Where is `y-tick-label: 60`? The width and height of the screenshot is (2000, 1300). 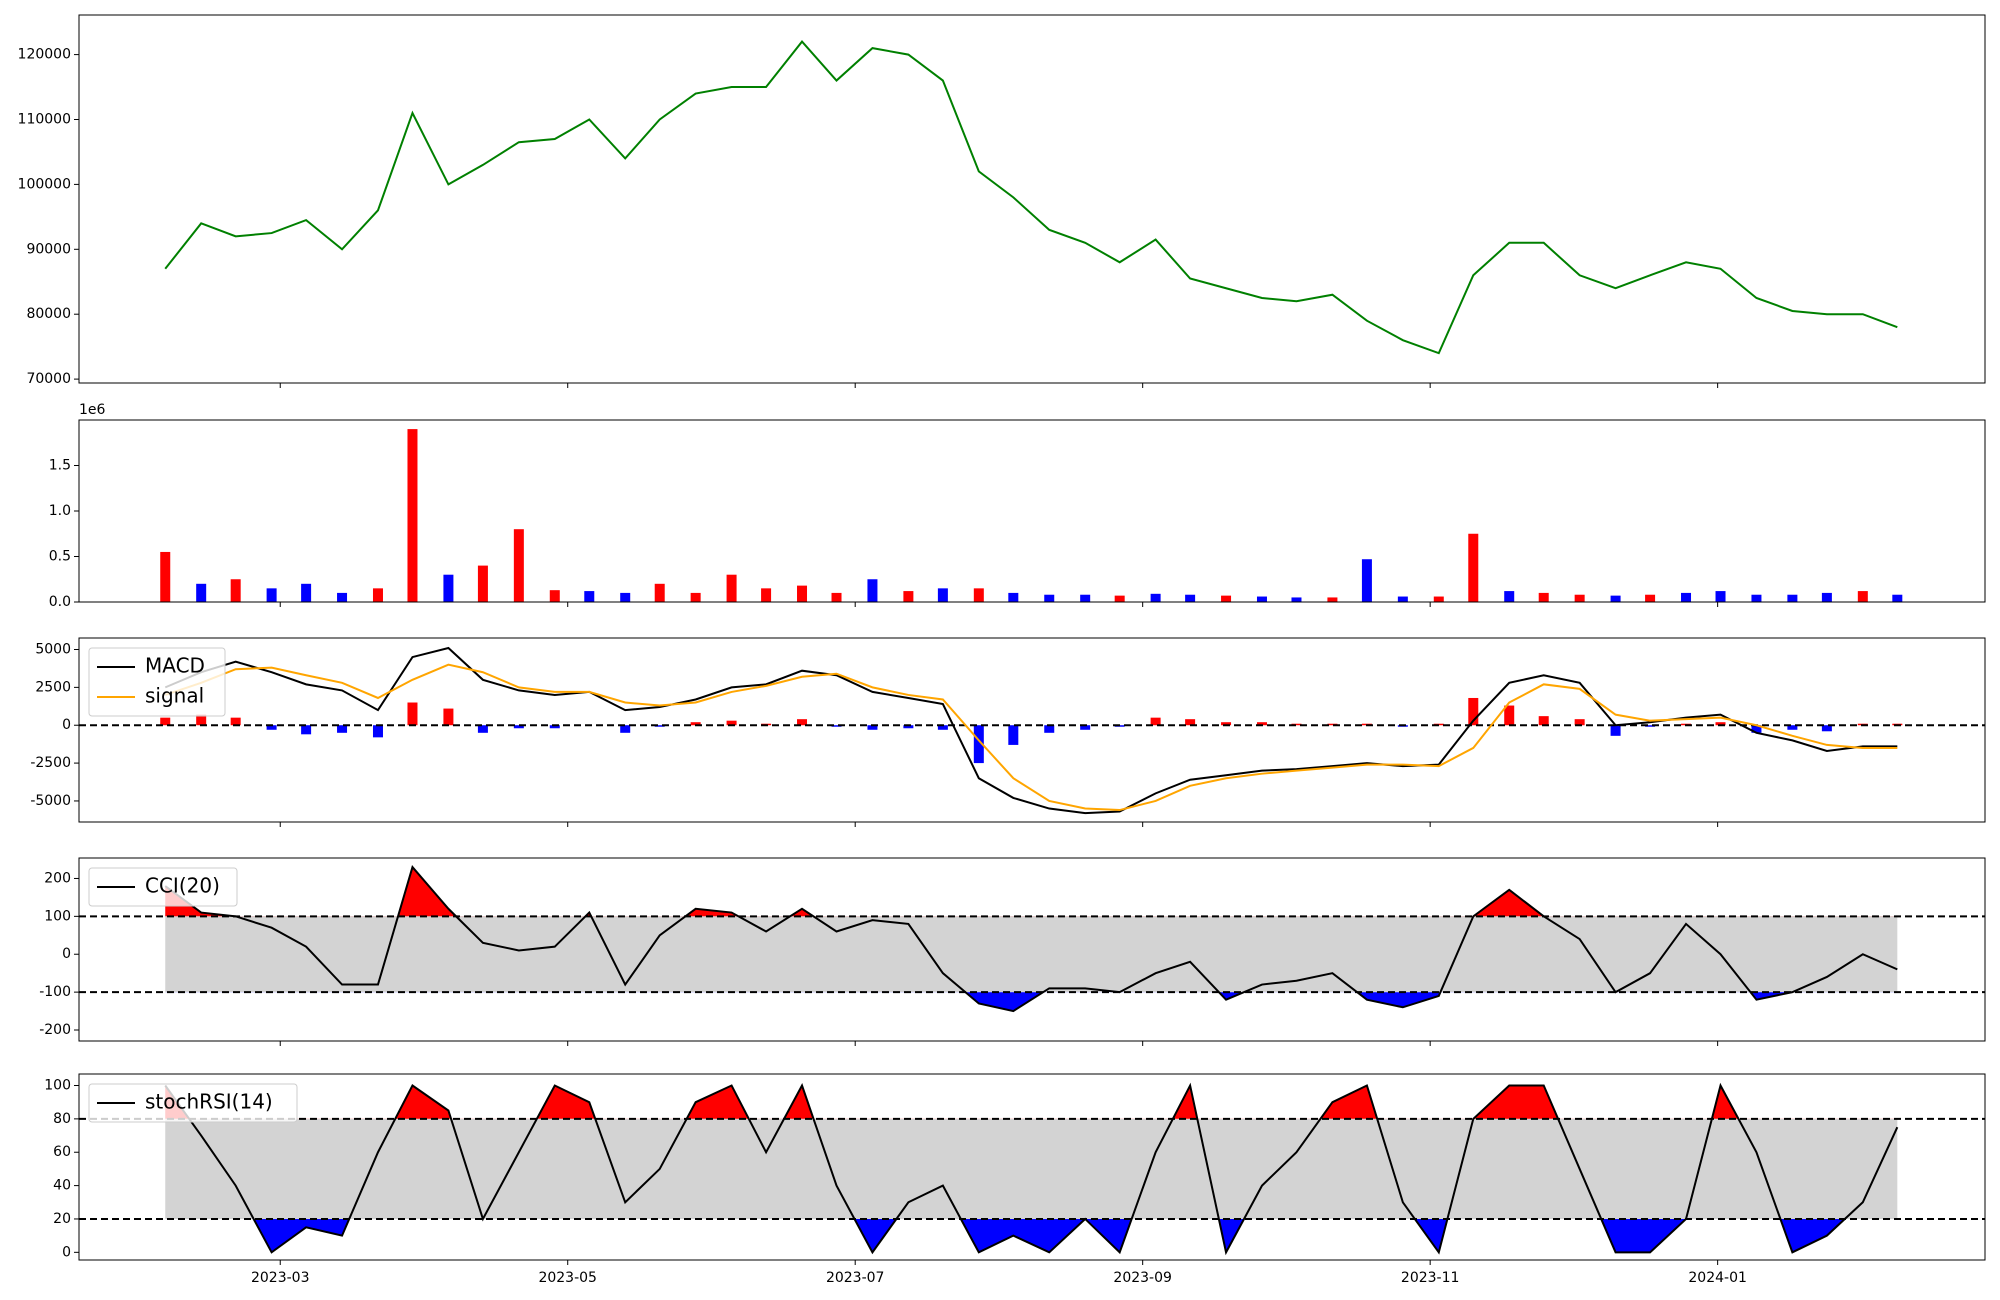 y-tick-label: 60 is located at coordinates (62, 1152).